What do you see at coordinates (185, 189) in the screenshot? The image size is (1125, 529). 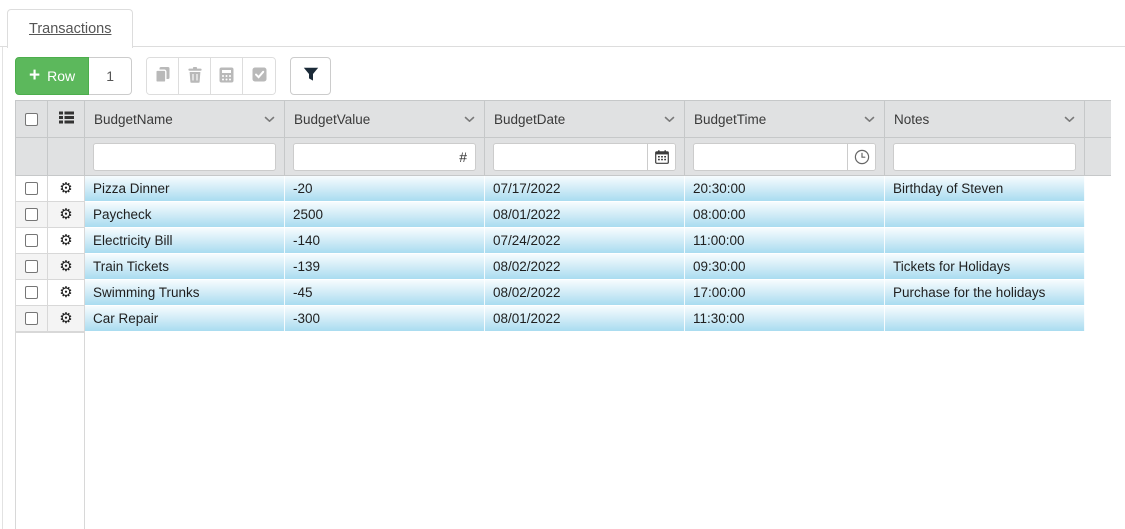 I see `cell-budgetname: Pizza Dinner` at bounding box center [185, 189].